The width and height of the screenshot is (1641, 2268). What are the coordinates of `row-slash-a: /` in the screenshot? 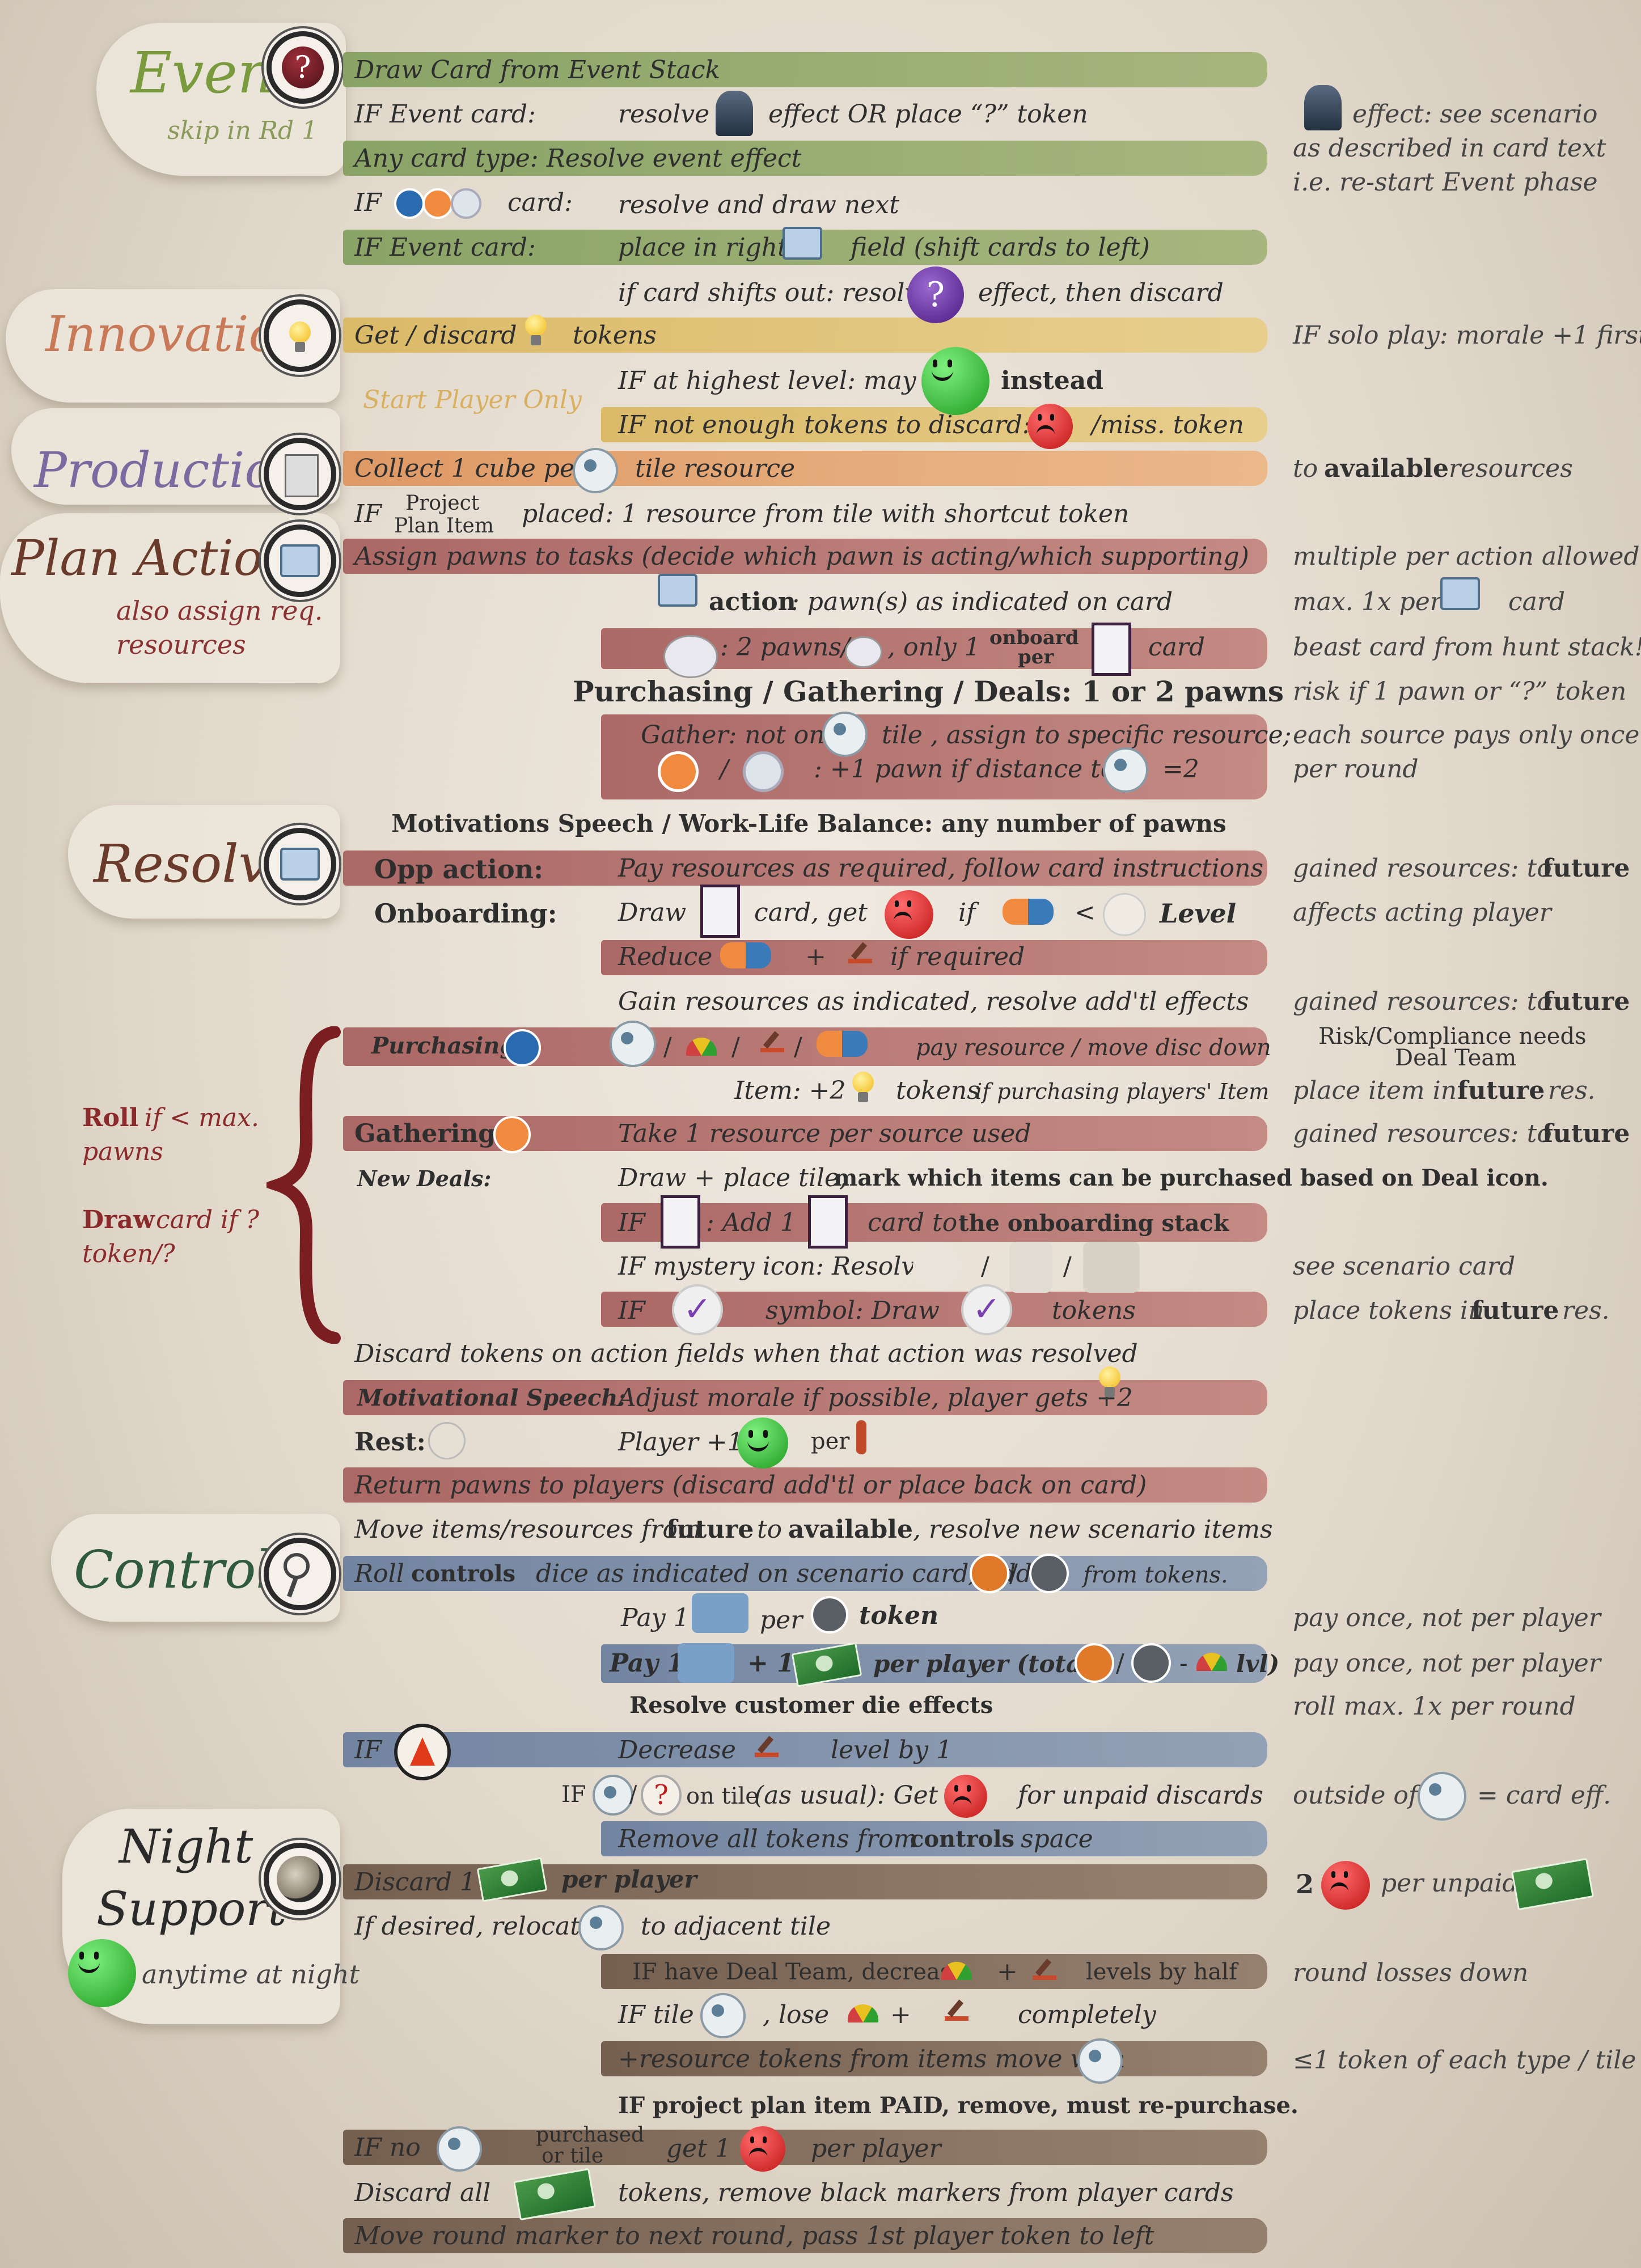 It's located at (667, 1047).